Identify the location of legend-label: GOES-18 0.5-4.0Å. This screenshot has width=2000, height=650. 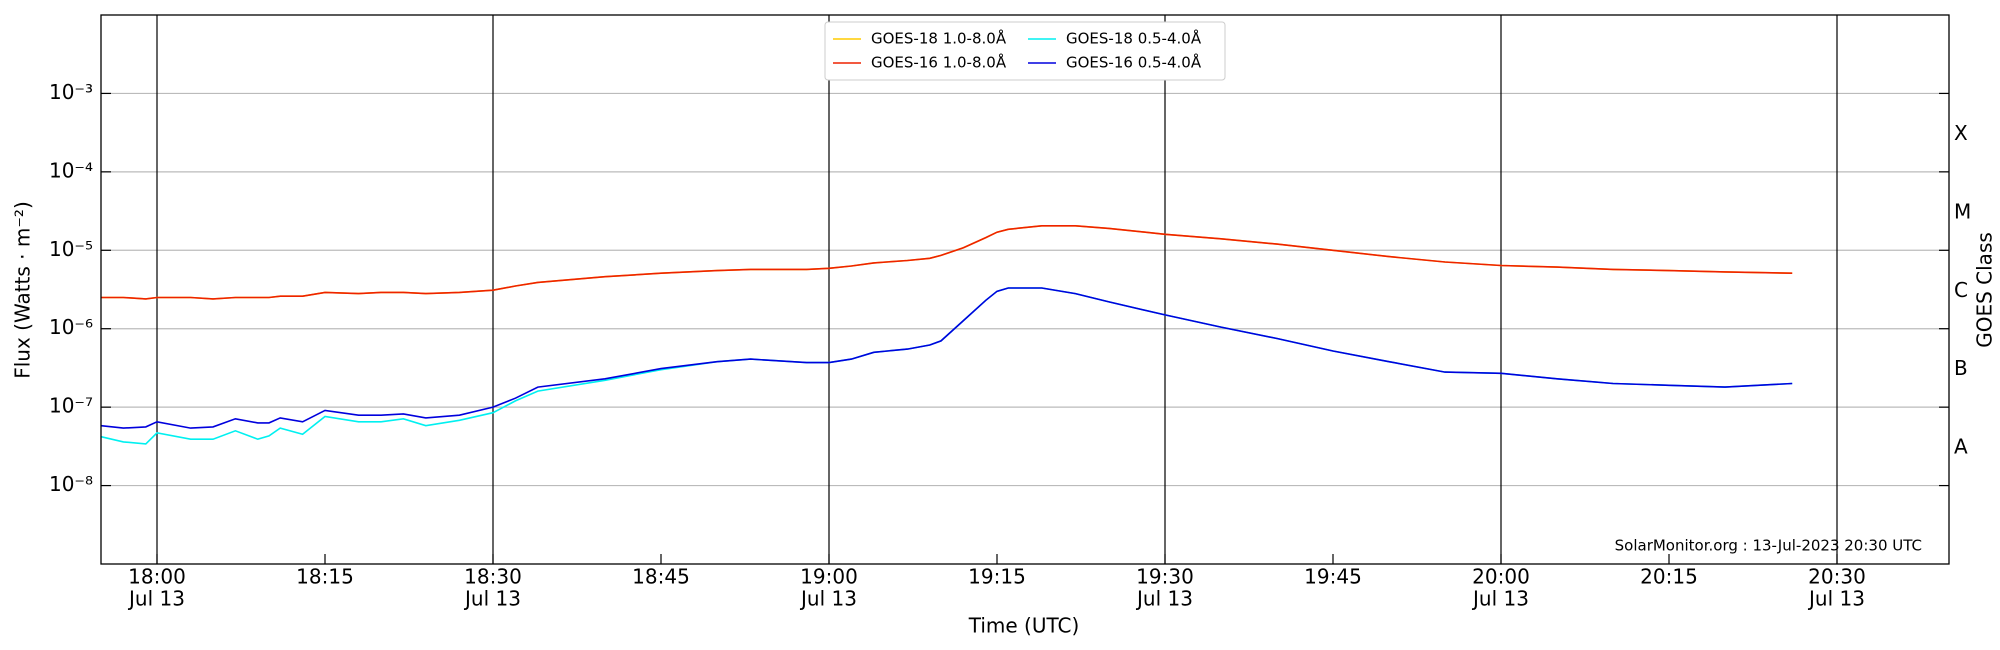
(1134, 38).